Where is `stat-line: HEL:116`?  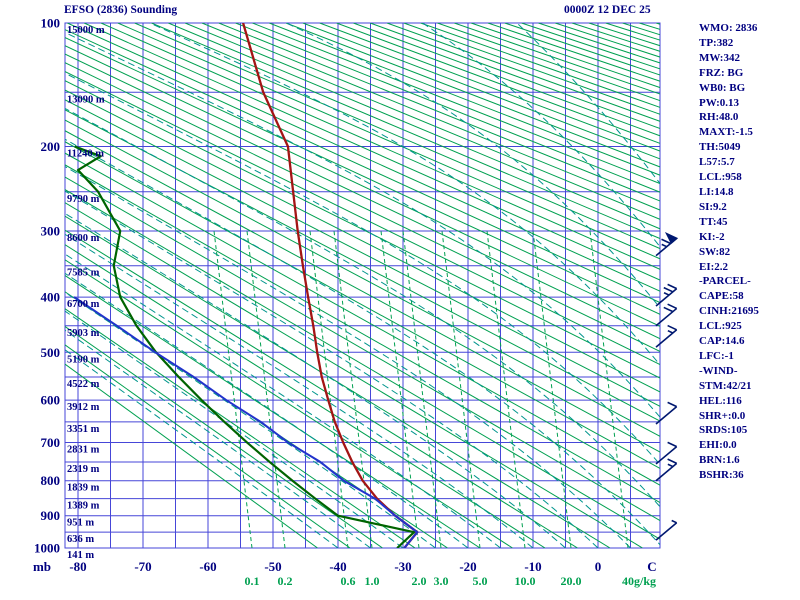
stat-line: HEL:116 is located at coordinates (720, 400).